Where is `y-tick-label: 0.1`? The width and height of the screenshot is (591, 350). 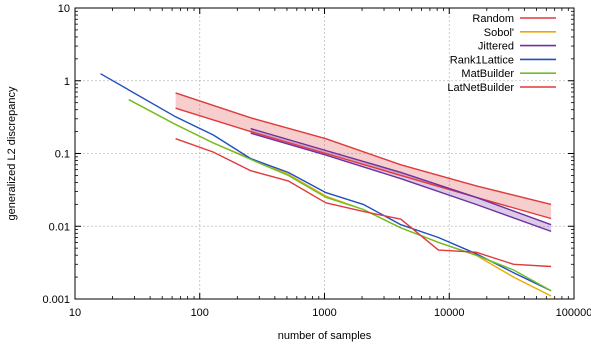 y-tick-label: 0.1 is located at coordinates (62, 155).